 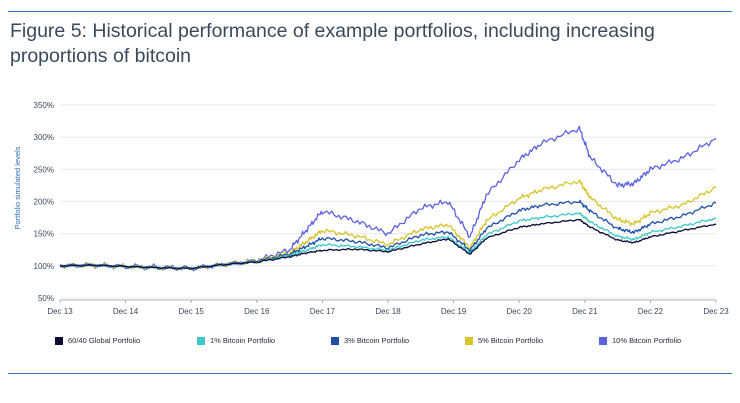 I want to click on x-tick-label: Dec 20, so click(x=520, y=311).